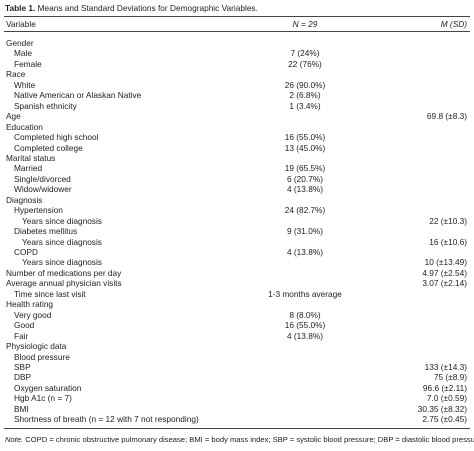 This screenshot has width=474, height=451. What do you see at coordinates (43, 398) in the screenshot?
I see `row-label: Hgb A1c (n = 7)` at bounding box center [43, 398].